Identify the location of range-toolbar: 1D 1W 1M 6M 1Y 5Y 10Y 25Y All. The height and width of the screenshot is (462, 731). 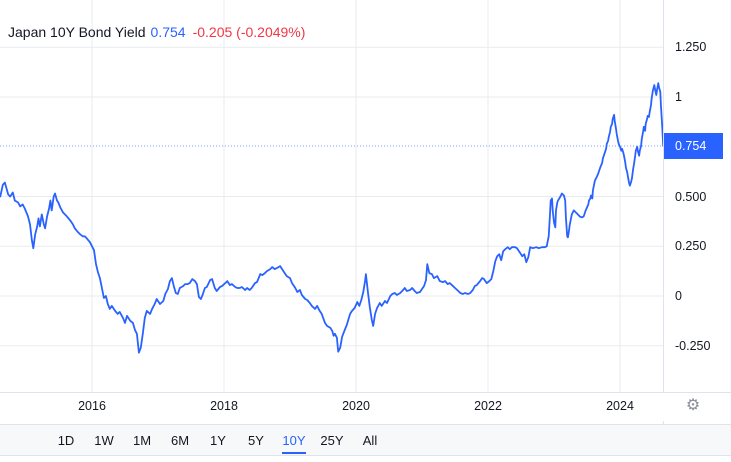
(365, 440).